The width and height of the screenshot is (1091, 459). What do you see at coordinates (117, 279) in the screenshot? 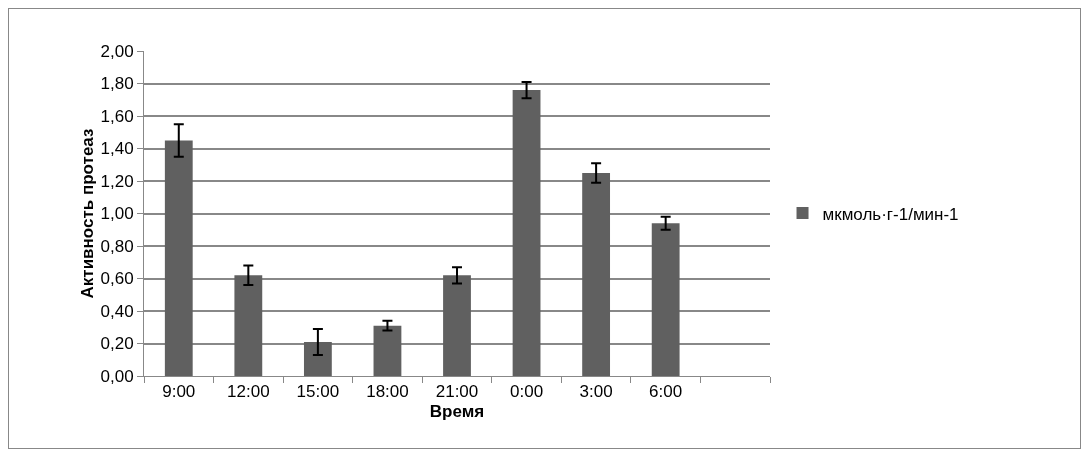
I see `y-tick-label: 0,60` at bounding box center [117, 279].